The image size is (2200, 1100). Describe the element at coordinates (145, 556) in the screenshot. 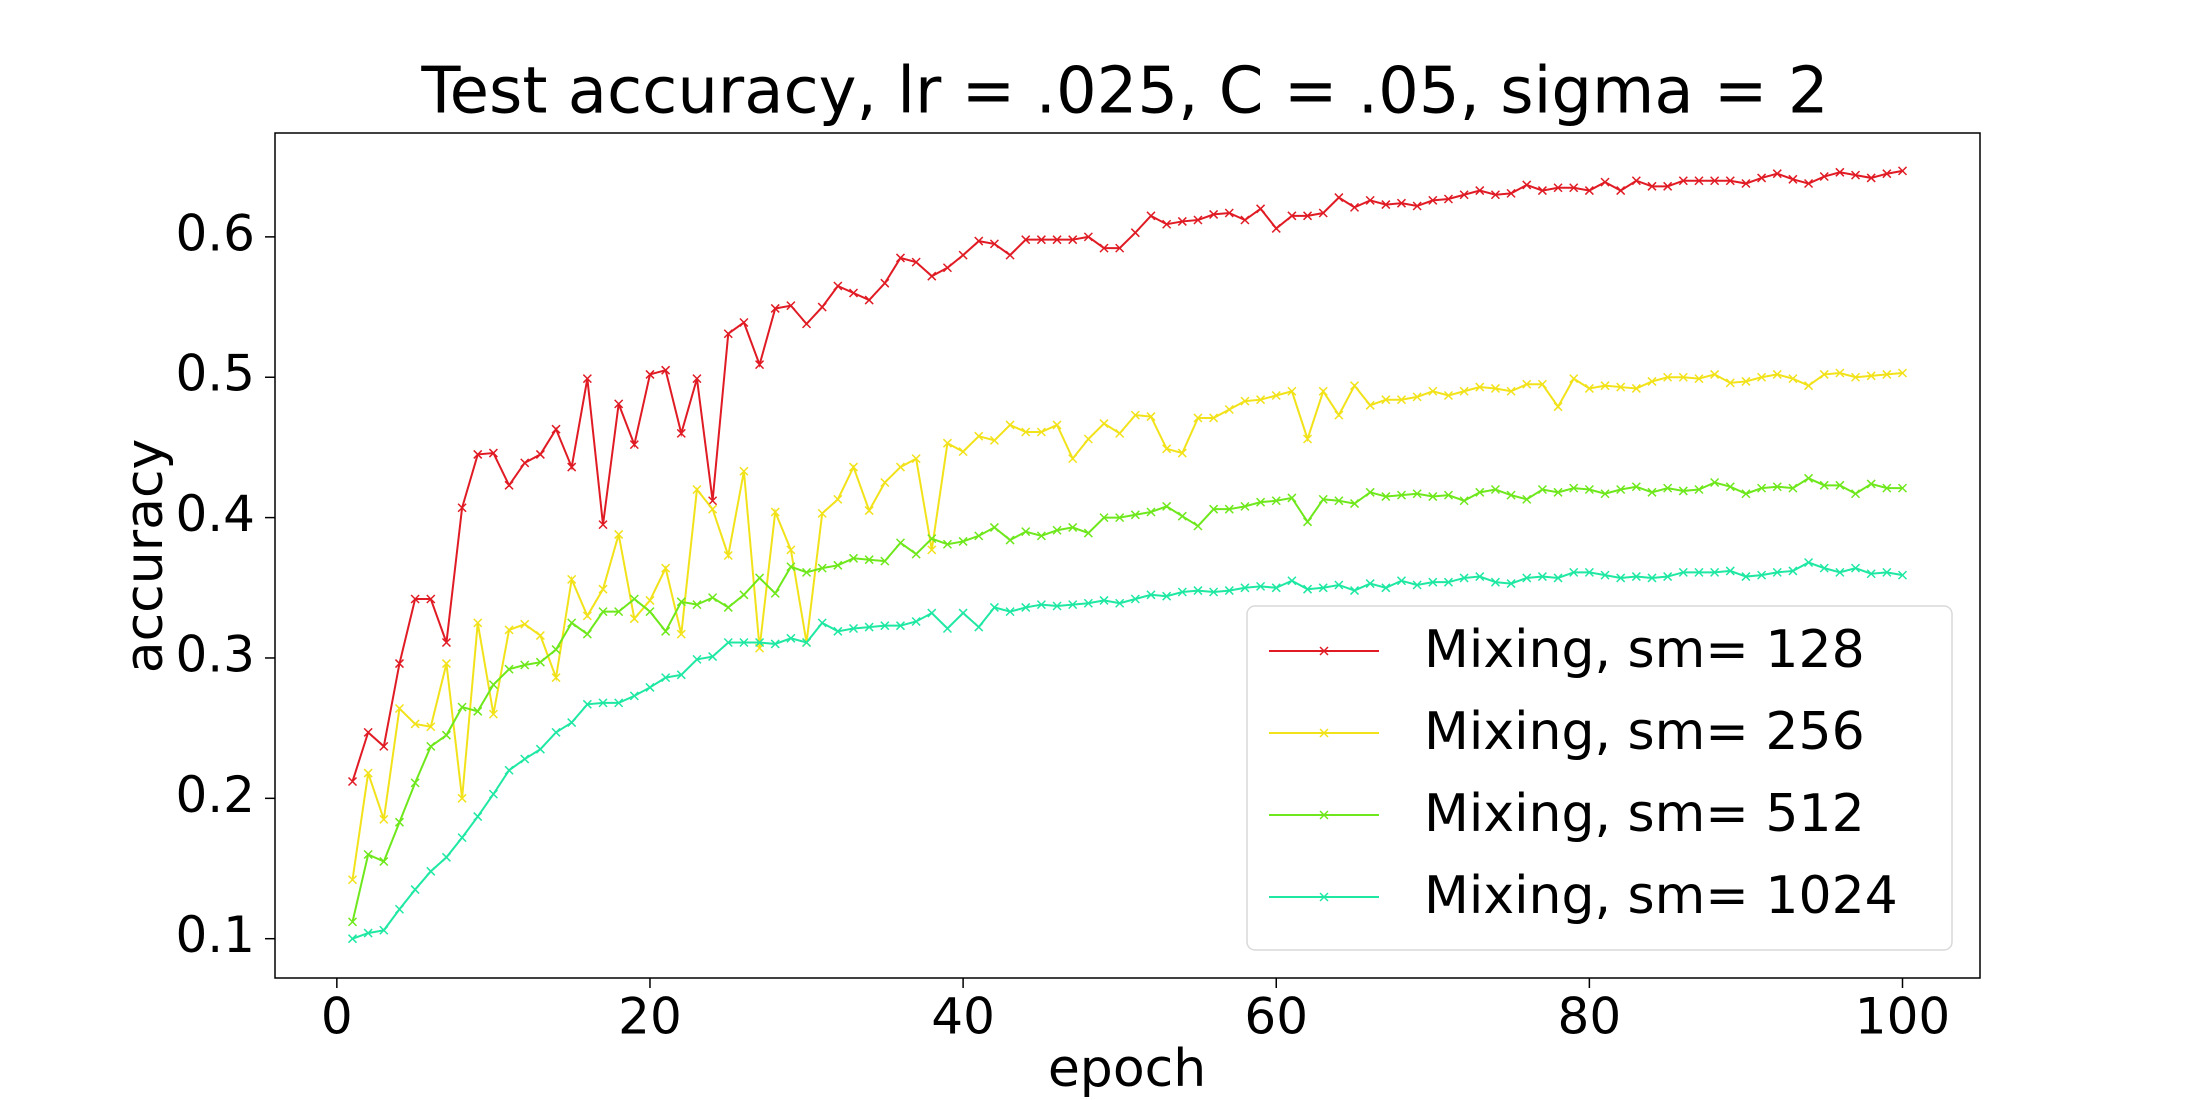

I see `y-axis-label: accuracy` at that location.